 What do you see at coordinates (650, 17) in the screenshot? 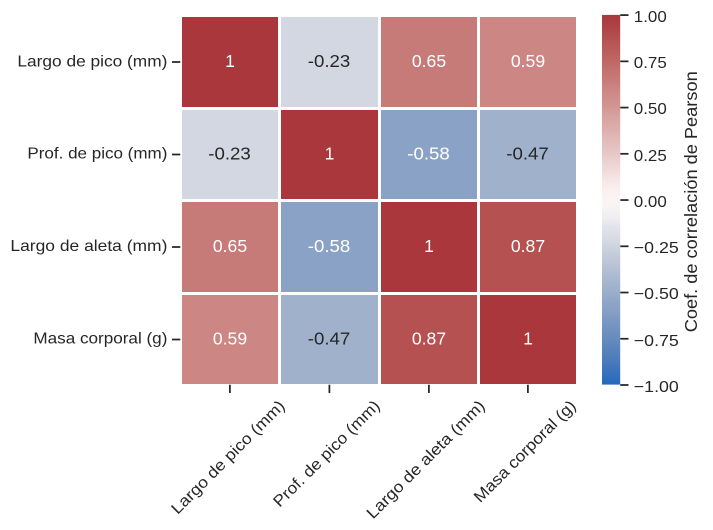
I see `svg-text: 1.00` at bounding box center [650, 17].